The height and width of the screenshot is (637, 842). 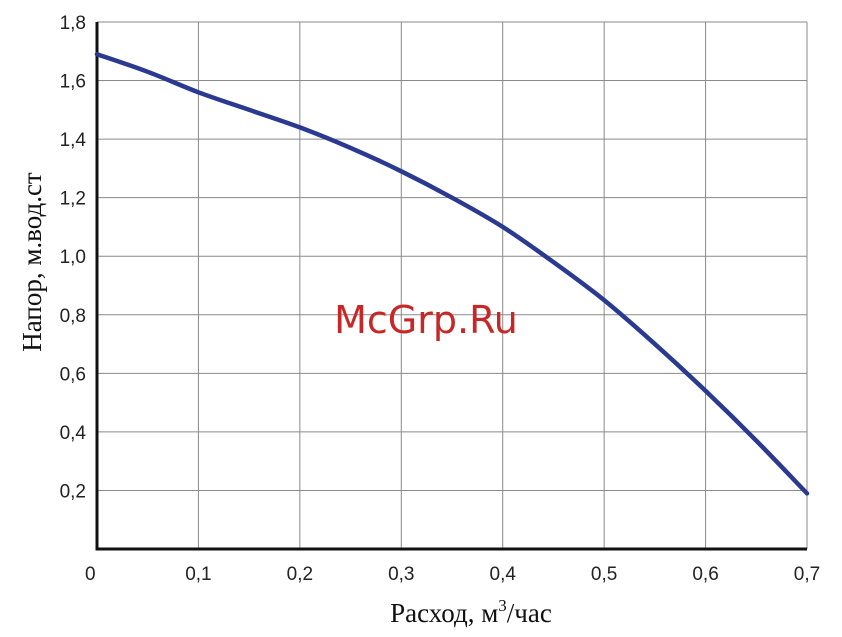 I want to click on watermark: McGrp.Ru, so click(x=426, y=320).